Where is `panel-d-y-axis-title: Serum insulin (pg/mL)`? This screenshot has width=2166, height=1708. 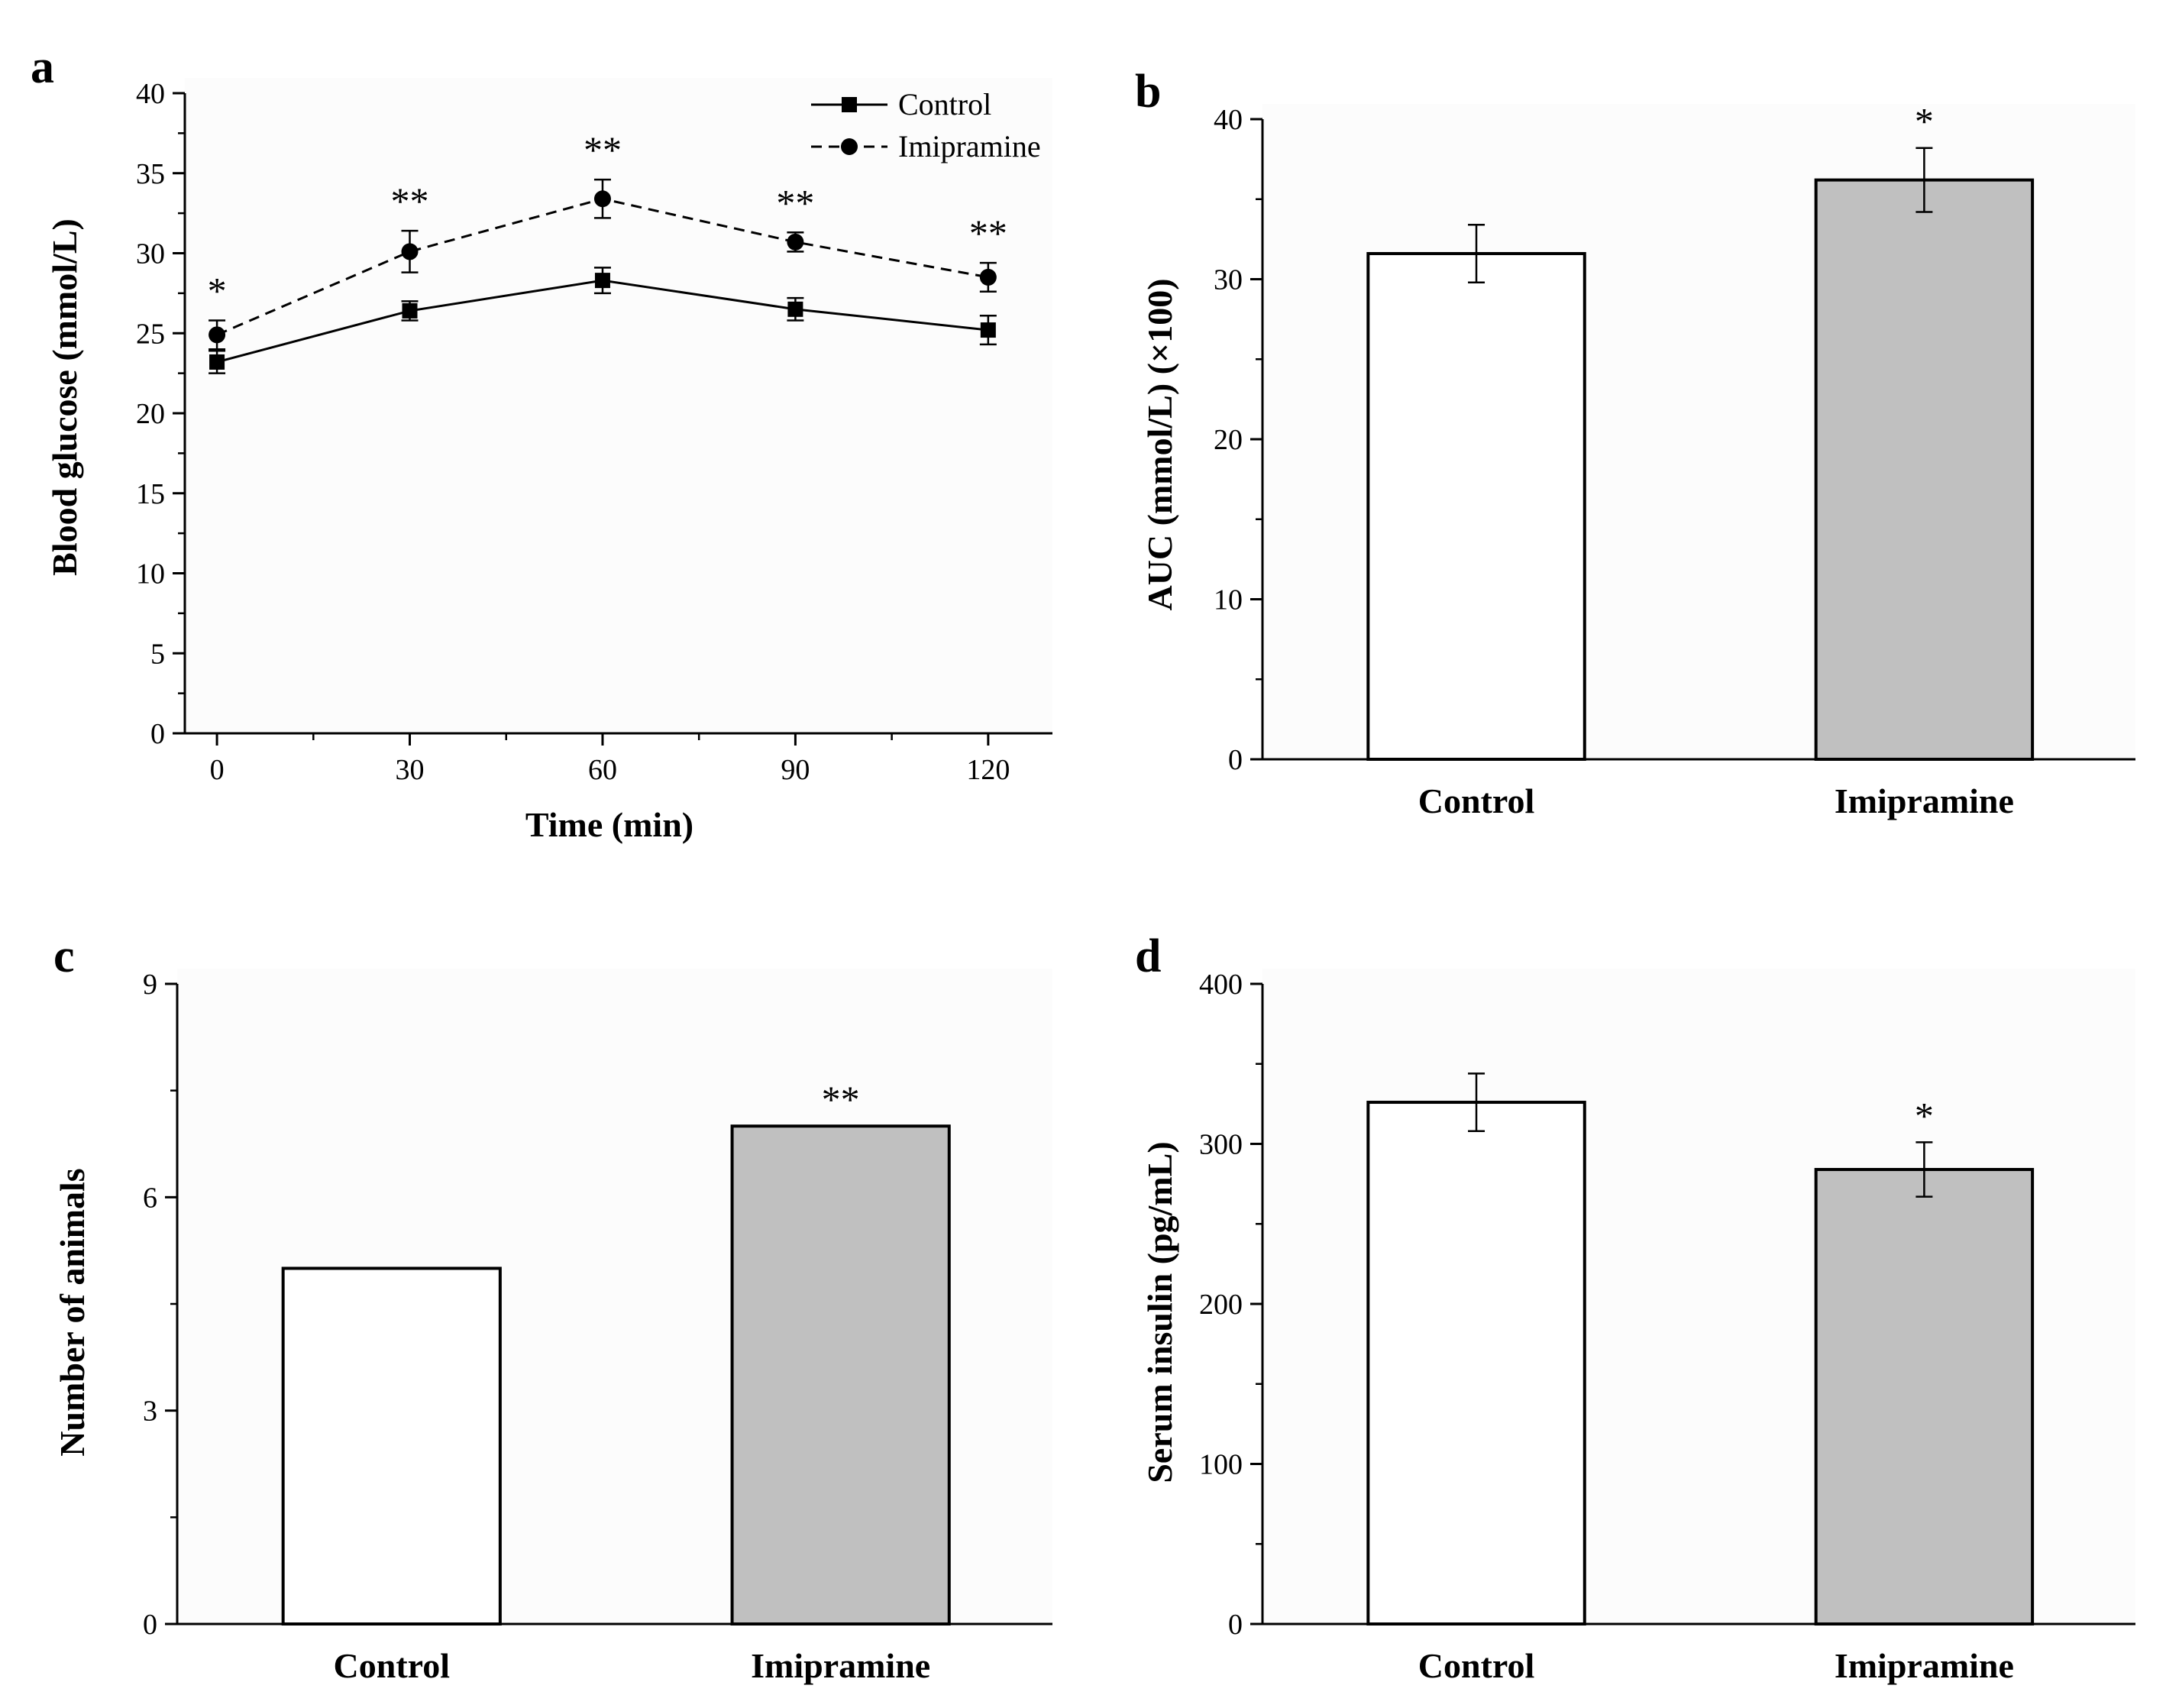
panel-d-y-axis-title: Serum insulin (pg/mL) is located at coordinates (1159, 1312).